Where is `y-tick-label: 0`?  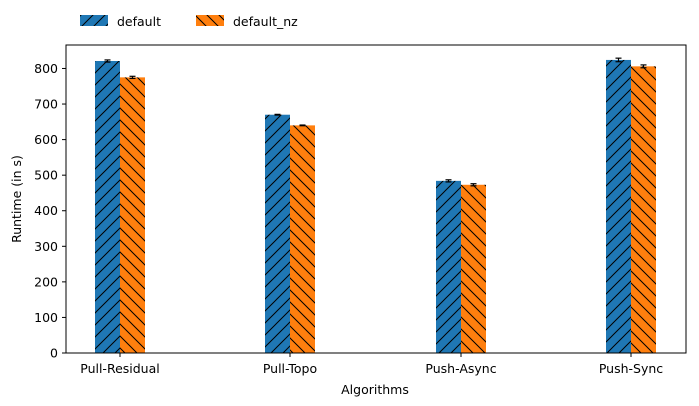
y-tick-label: 0 is located at coordinates (54, 353).